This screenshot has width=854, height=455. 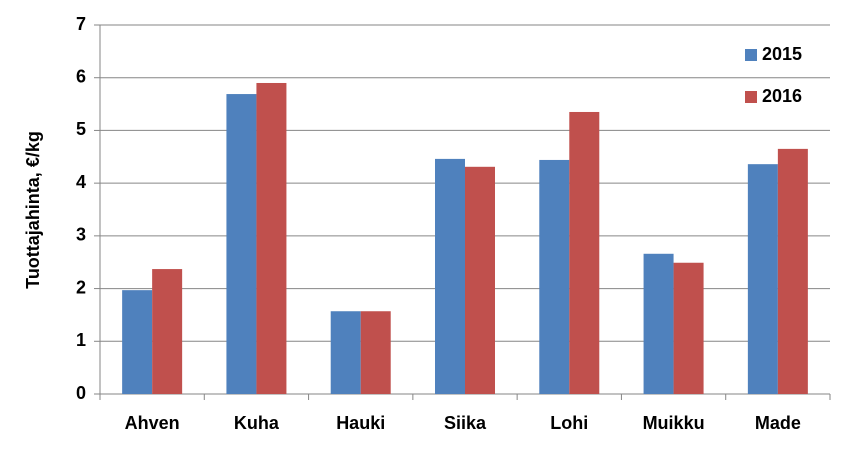 What do you see at coordinates (674, 423) in the screenshot?
I see `x-tick-label: Muikku` at bounding box center [674, 423].